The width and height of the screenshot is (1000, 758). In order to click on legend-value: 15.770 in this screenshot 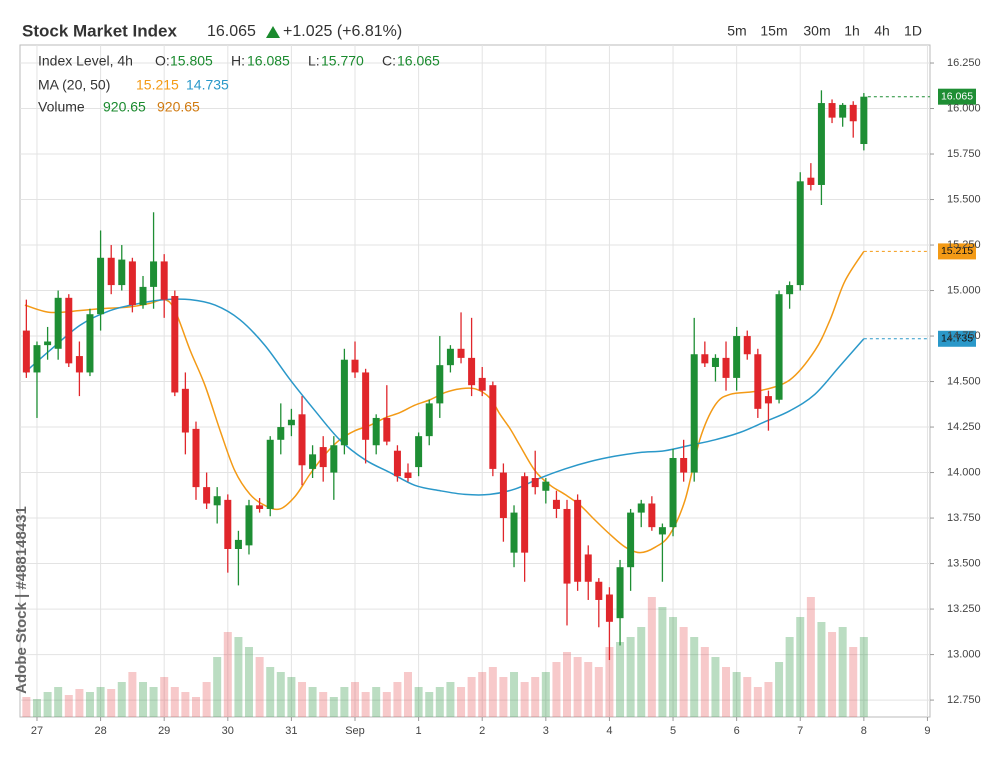, I will do `click(342, 61)`.